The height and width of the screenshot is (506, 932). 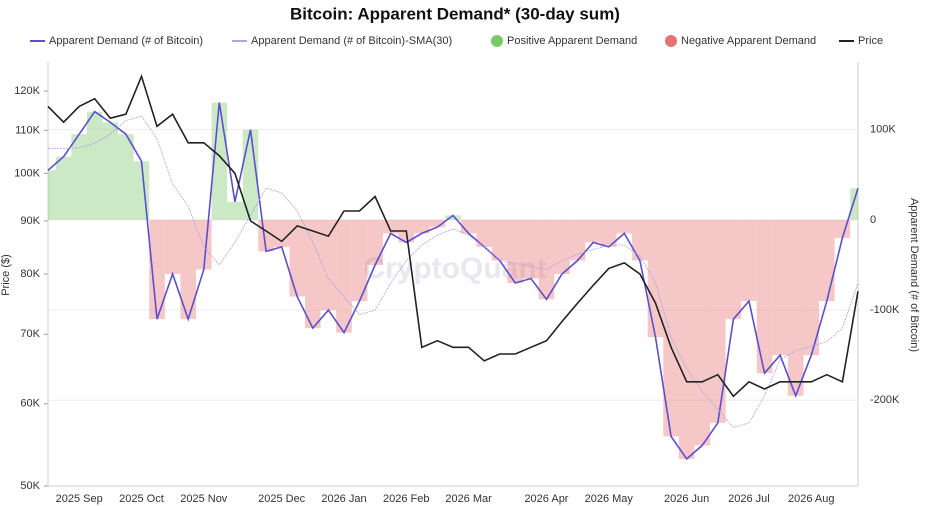 What do you see at coordinates (455, 13) in the screenshot?
I see `chart-title: Bitcoin: Apparent Demand* (30-day sum)` at bounding box center [455, 13].